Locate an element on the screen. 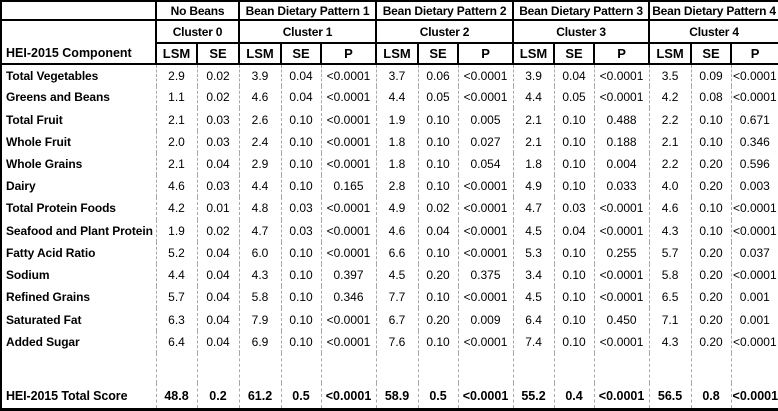  value-cell: 4.7 is located at coordinates (533, 208).